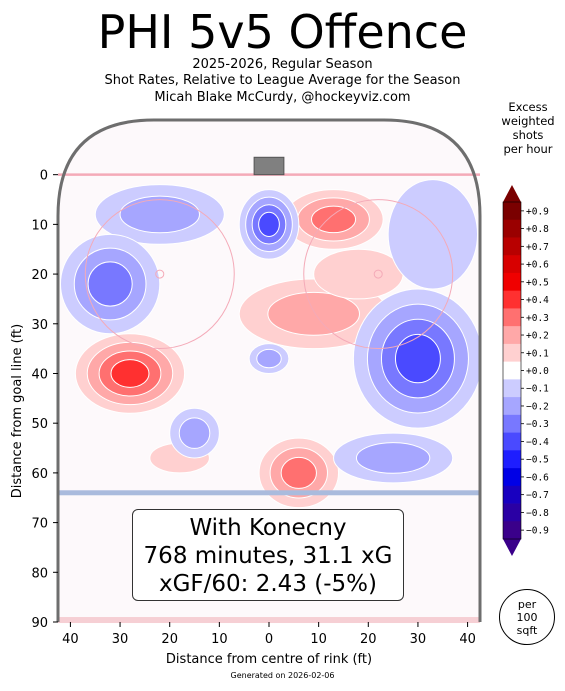 This screenshot has width=565, height=691. I want to click on colorbar-label: +0.8, so click(537, 229).